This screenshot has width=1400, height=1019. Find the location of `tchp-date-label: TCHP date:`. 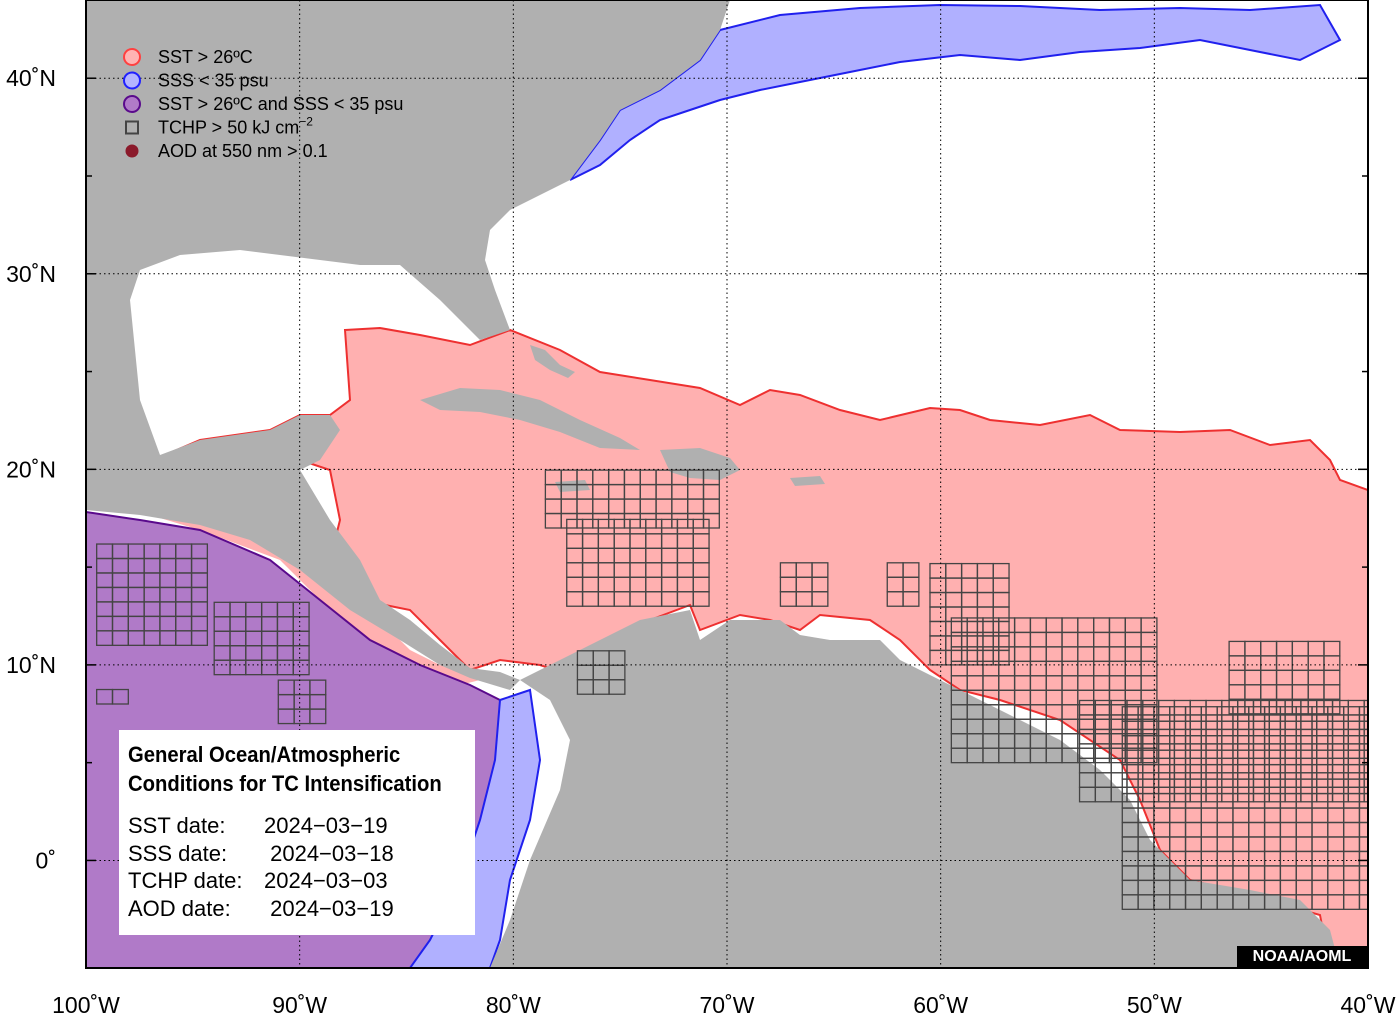

tchp-date-label: TCHP date: is located at coordinates (185, 880).